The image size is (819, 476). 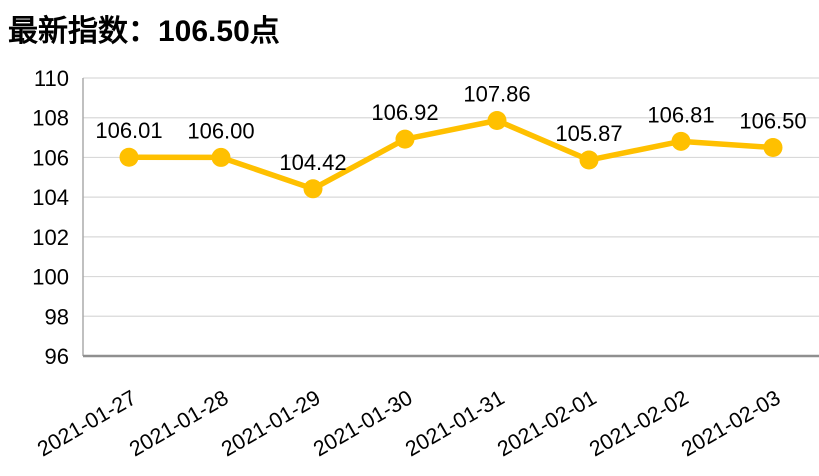 What do you see at coordinates (50, 237) in the screenshot?
I see `y-tick-label: 102` at bounding box center [50, 237].